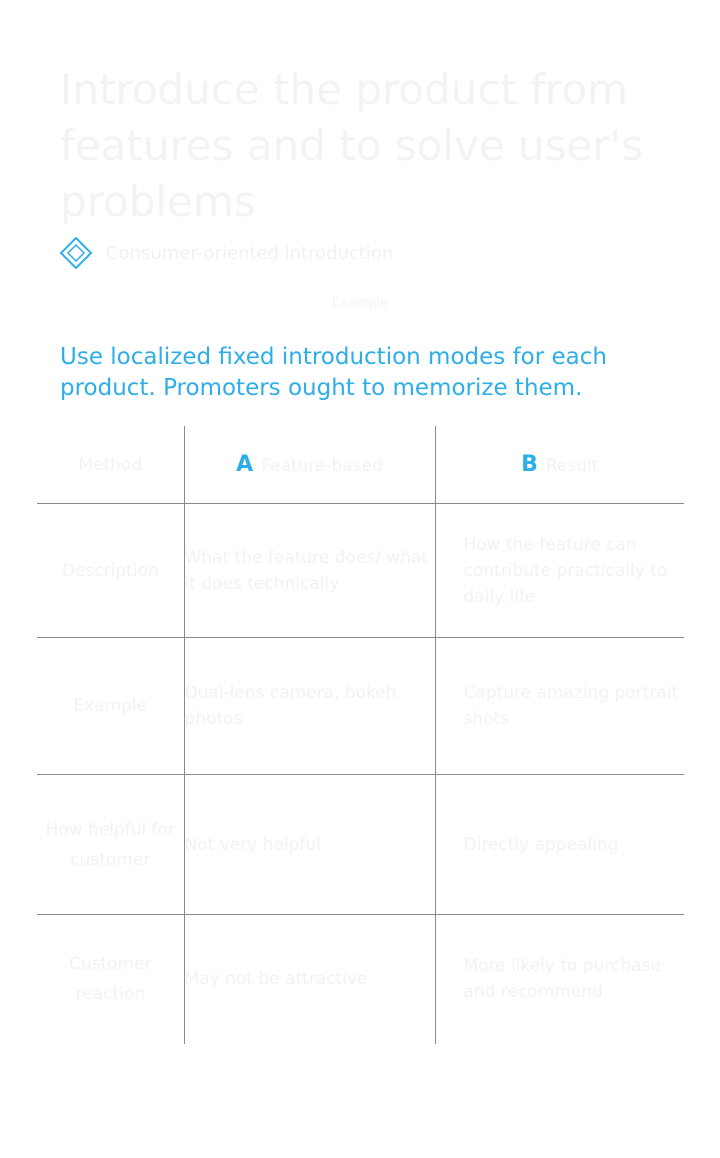 Image resolution: width=720 pixels, height=1158 pixels. What do you see at coordinates (110, 706) in the screenshot?
I see `row-item: Example` at bounding box center [110, 706].